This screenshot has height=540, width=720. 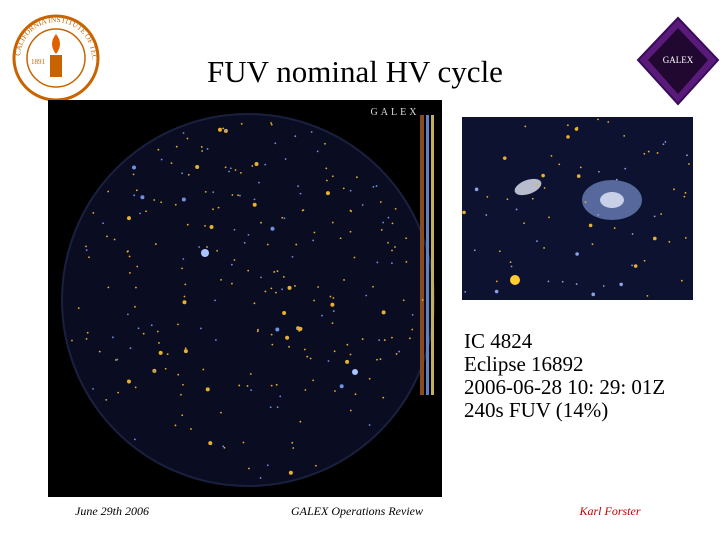 What do you see at coordinates (112, 511) in the screenshot?
I see `footer-date: June 29th 2006` at bounding box center [112, 511].